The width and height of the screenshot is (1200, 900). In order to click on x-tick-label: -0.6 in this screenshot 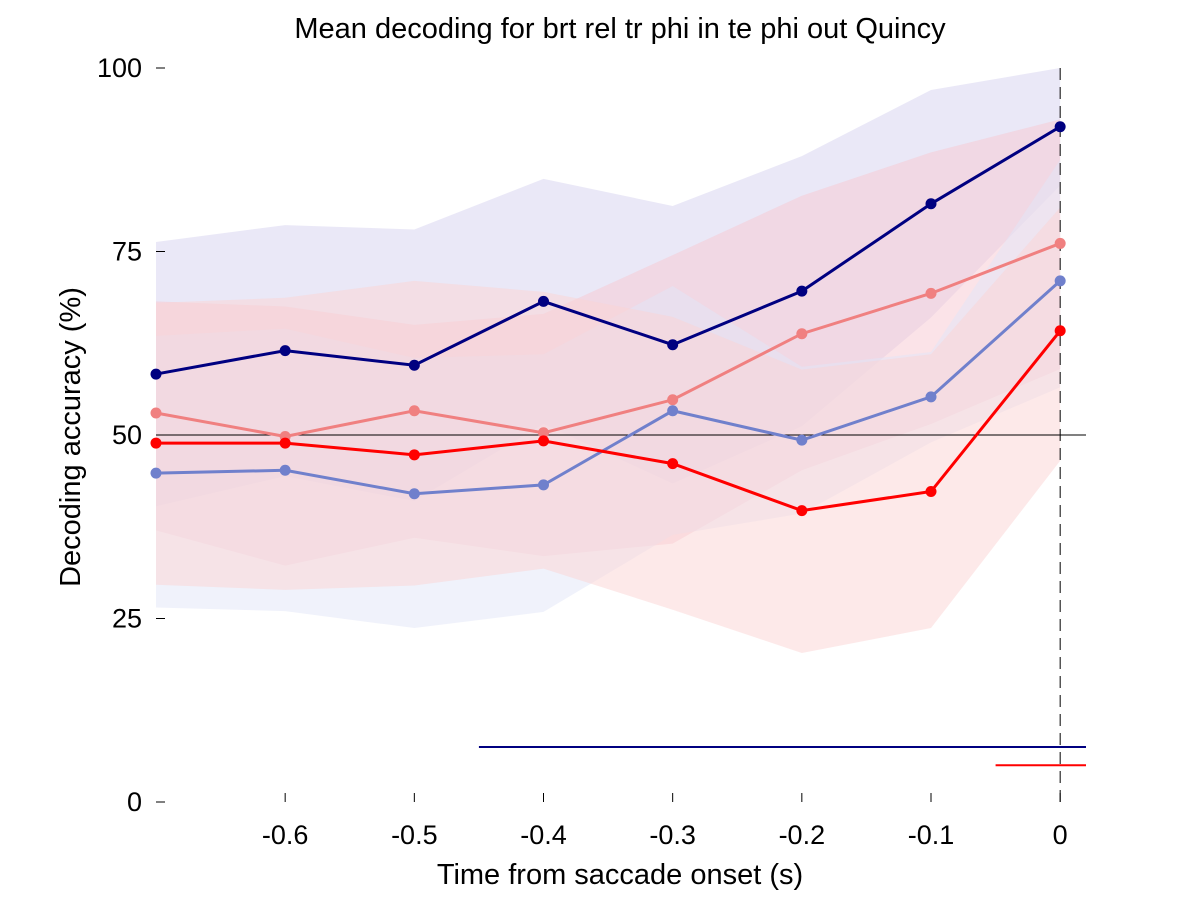, I will do `click(285, 835)`.